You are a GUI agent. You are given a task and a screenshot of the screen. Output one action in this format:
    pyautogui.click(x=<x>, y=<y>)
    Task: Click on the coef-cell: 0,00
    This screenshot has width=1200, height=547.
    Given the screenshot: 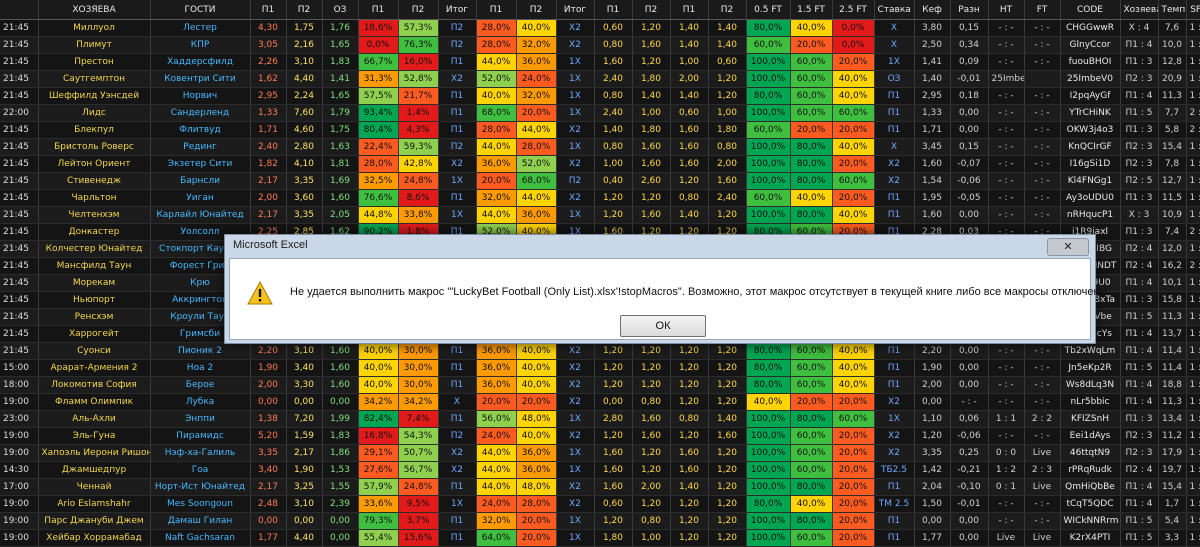 What is the action you would take?
    pyautogui.click(x=932, y=521)
    